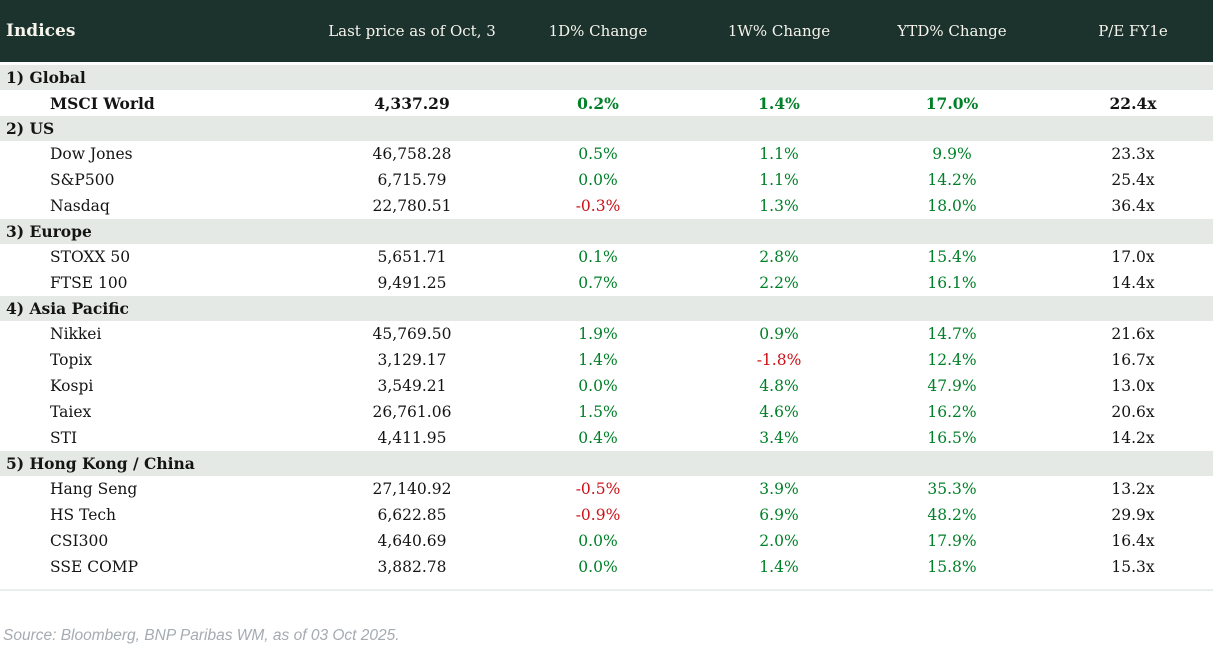 Image resolution: width=1213 pixels, height=655 pixels. What do you see at coordinates (779, 360) in the screenshot?
I see `1w-change-value: -1.8%` at bounding box center [779, 360].